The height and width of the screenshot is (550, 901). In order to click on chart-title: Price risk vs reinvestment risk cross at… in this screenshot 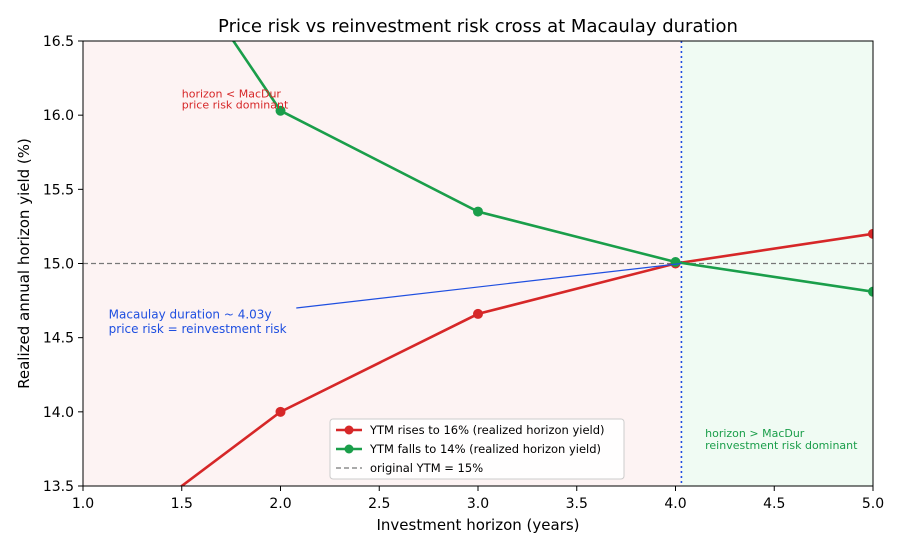, I will do `click(478, 26)`.